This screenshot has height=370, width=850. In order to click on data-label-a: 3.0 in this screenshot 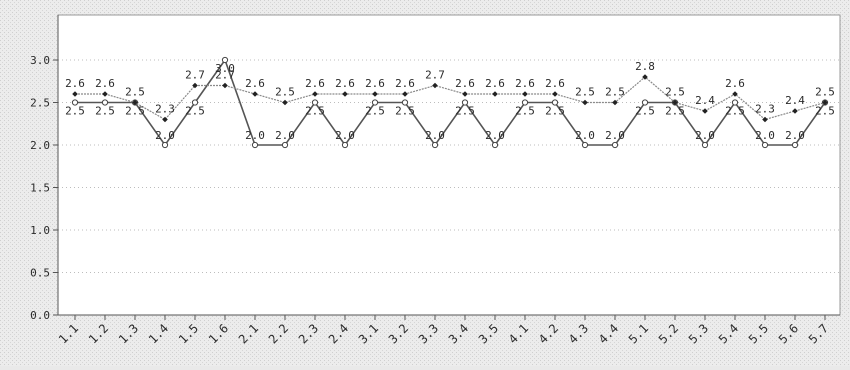, I will do `click(225, 68)`.